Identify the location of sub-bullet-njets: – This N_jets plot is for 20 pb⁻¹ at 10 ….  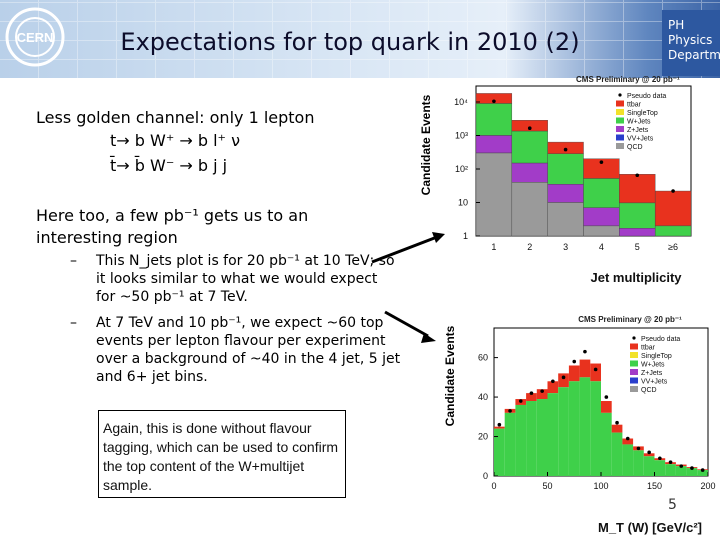
(235, 279).